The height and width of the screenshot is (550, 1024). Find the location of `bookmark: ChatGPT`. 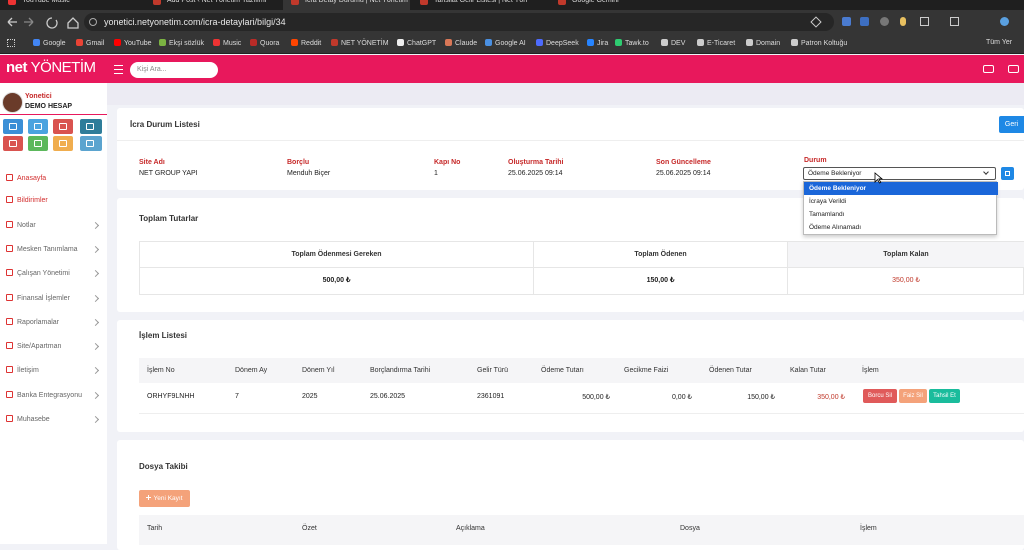

bookmark: ChatGPT is located at coordinates (416, 43).